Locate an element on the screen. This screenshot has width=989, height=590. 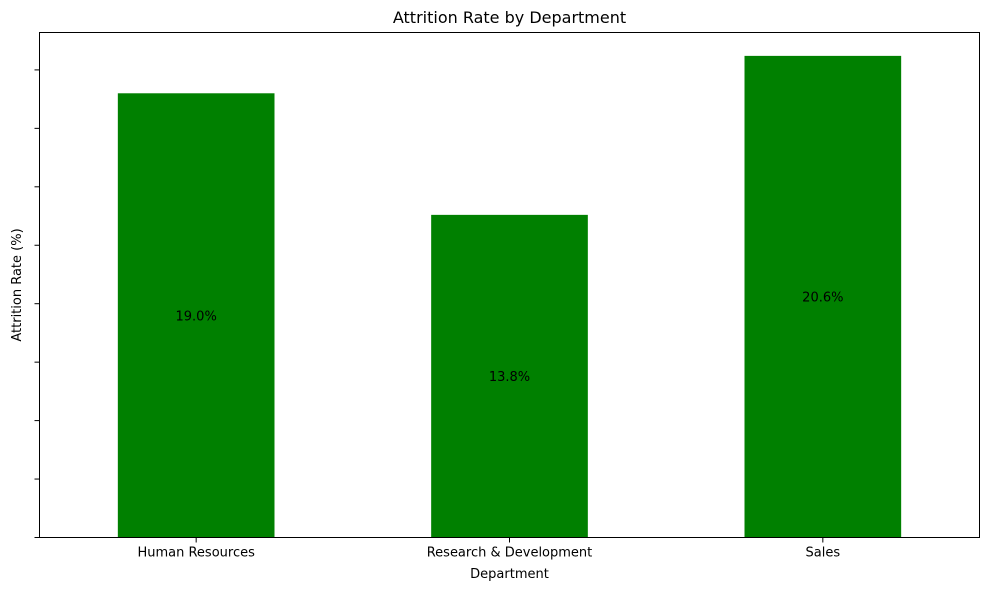
x-axis-label: Department is located at coordinates (509, 574).